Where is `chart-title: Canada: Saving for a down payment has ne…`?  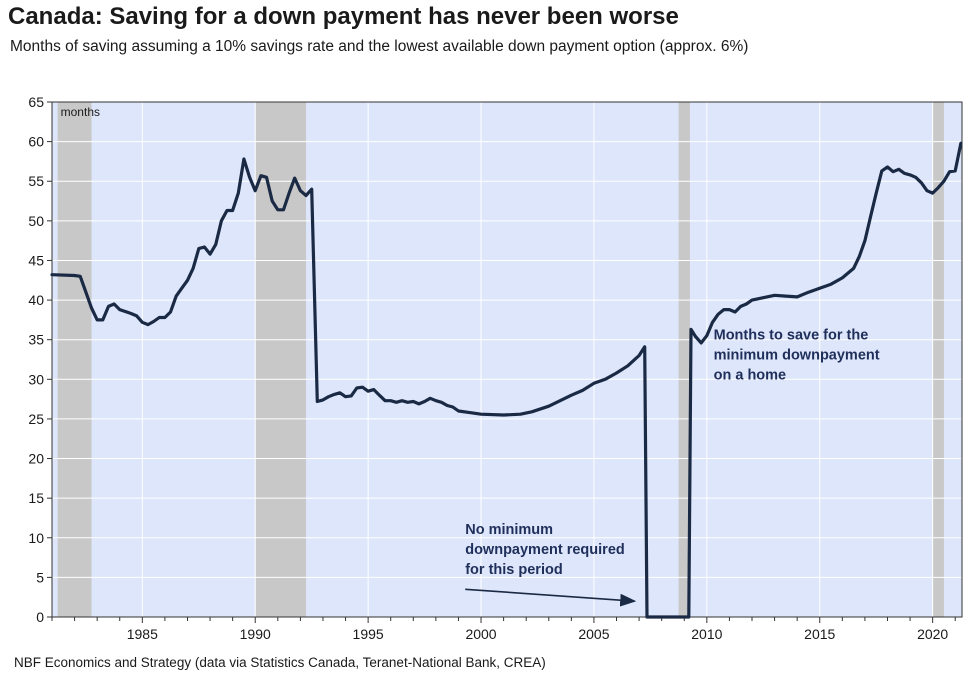 chart-title: Canada: Saving for a down payment has ne… is located at coordinates (343, 16).